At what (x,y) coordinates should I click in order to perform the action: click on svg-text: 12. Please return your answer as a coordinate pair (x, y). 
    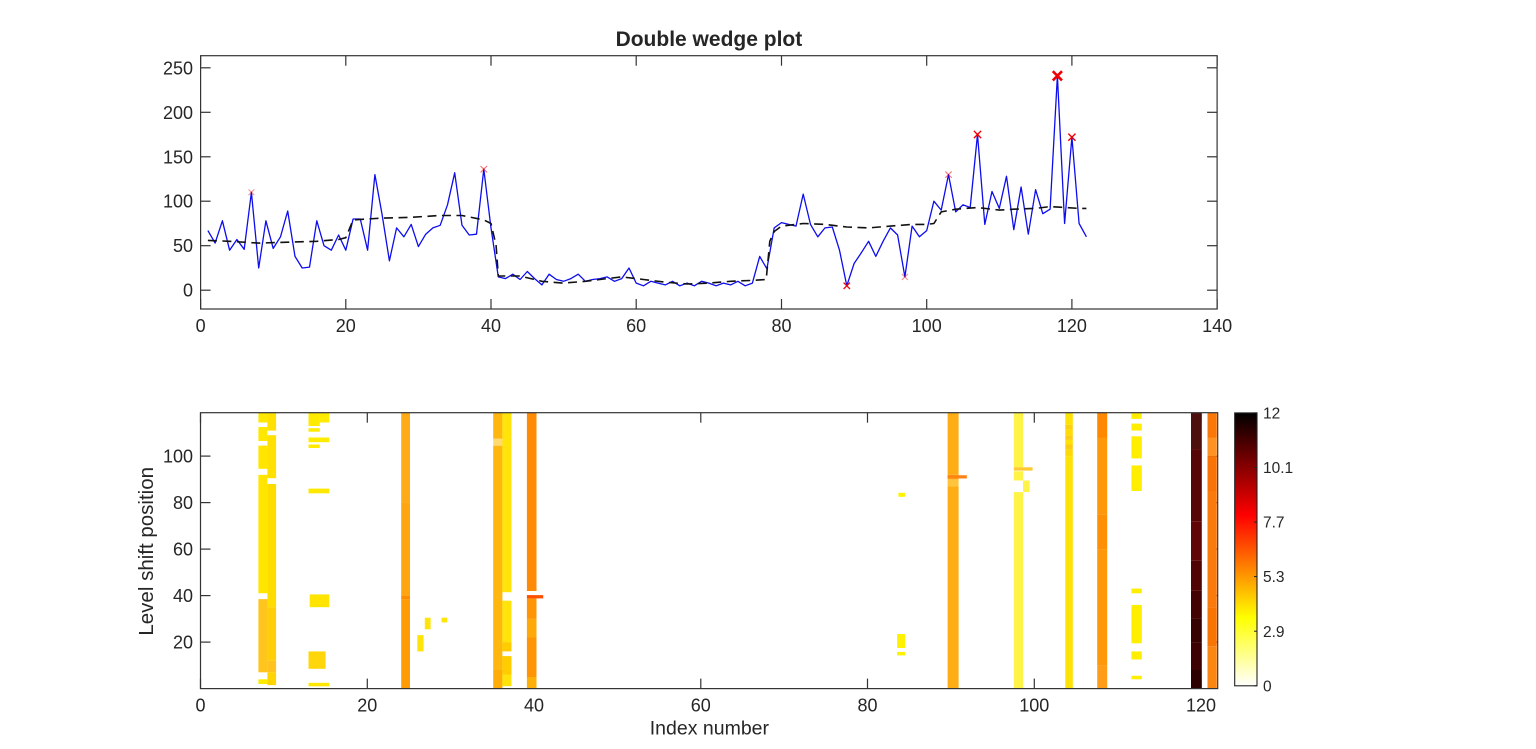
    Looking at the image, I should click on (1271, 414).